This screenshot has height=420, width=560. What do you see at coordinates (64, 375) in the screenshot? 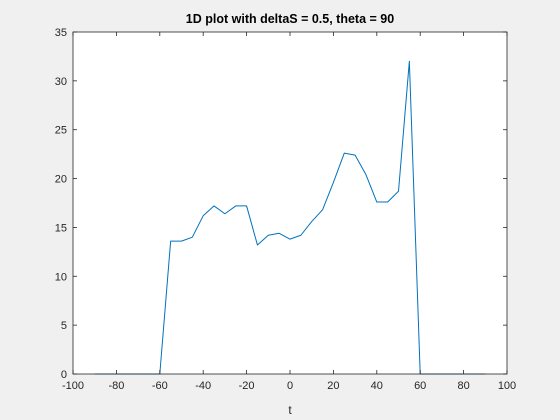
I see `y-tick-label: 0` at bounding box center [64, 375].